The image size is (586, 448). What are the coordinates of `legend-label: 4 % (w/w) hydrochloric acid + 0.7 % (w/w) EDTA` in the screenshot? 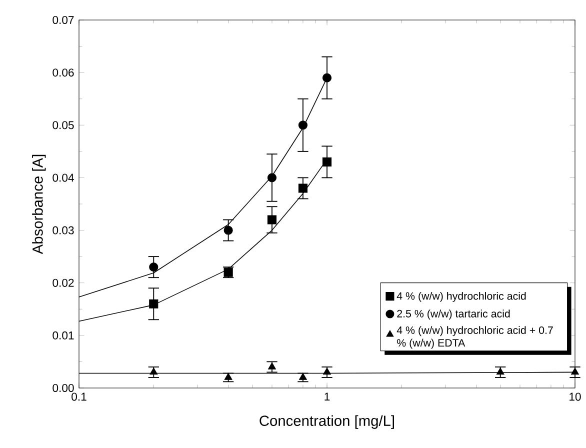 It's located at (474, 337).